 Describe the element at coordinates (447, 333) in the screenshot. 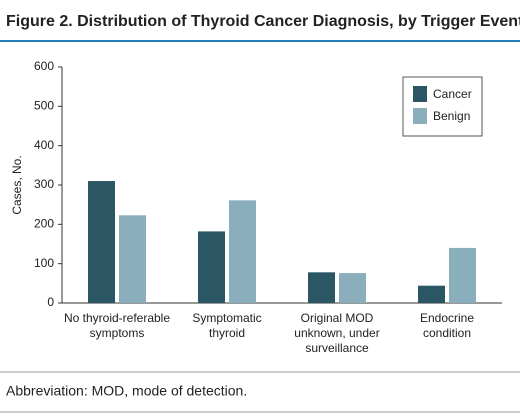

I see `x-tick-label: condition` at that location.